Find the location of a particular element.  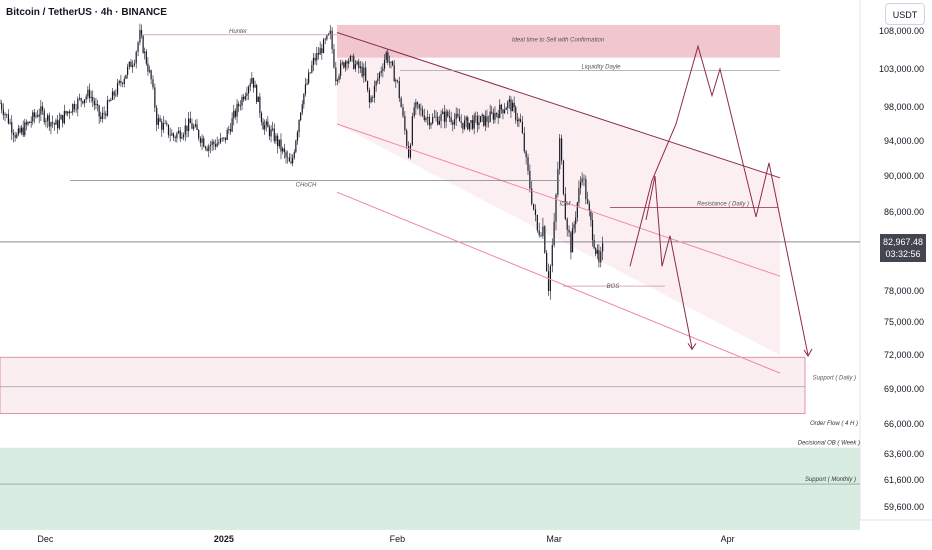

currency-button: USDT is located at coordinates (905, 14).